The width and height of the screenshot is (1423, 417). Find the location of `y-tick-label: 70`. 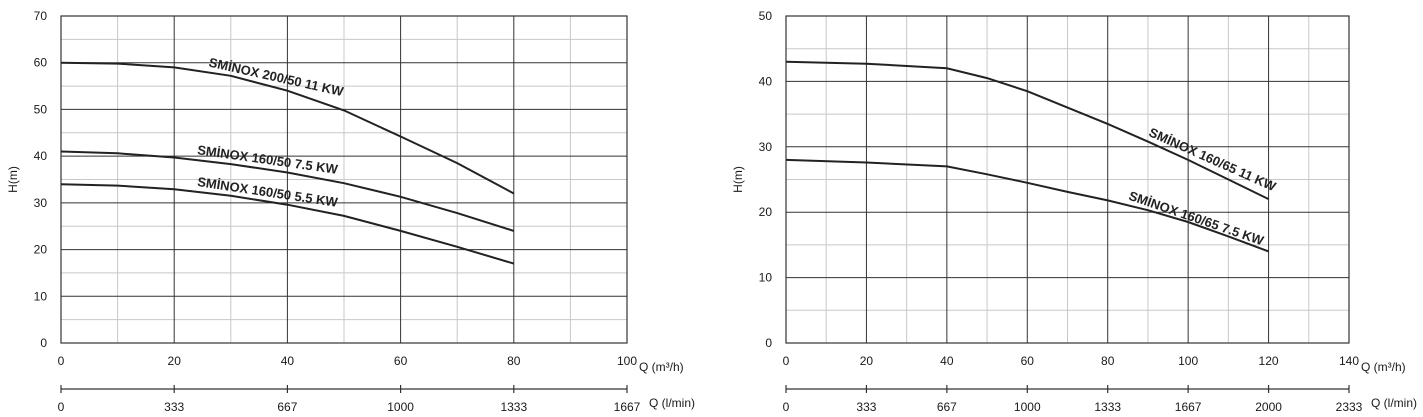

y-tick-label: 70 is located at coordinates (41, 16).